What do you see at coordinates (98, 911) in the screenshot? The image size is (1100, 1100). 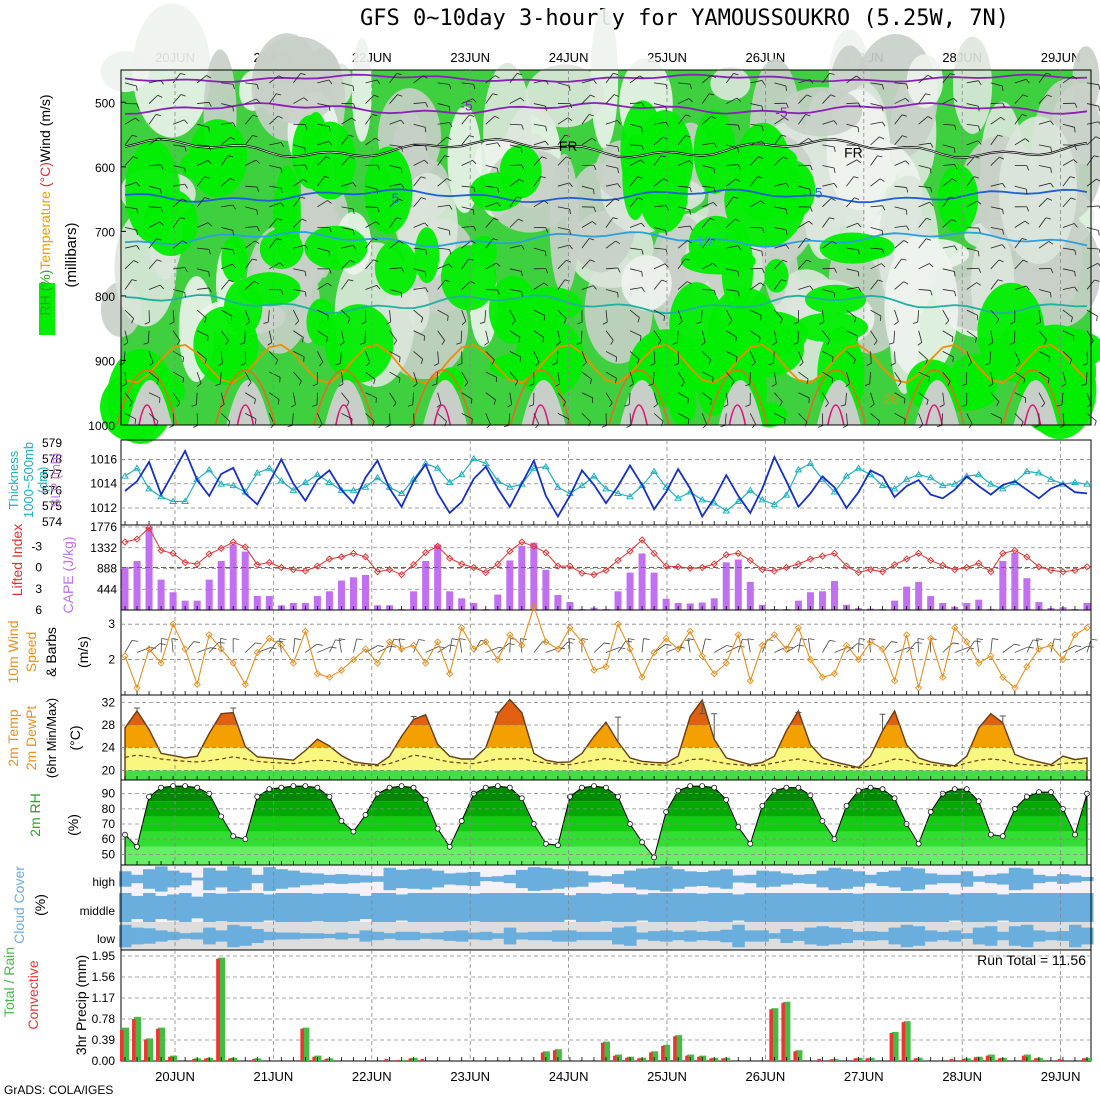 I see `cloud-level-label: middle` at bounding box center [98, 911].